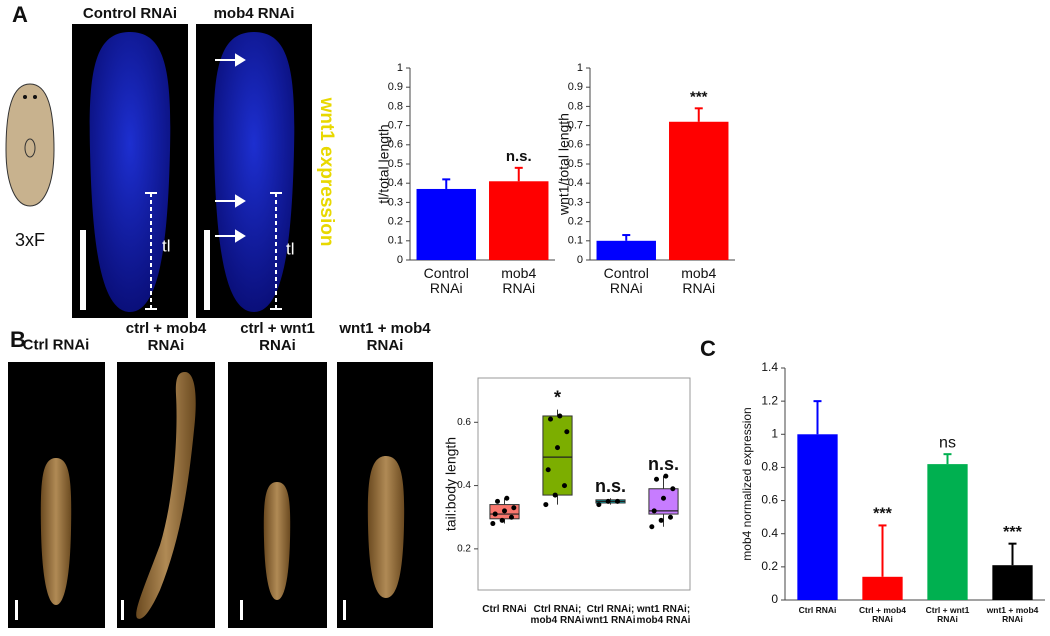  Describe the element at coordinates (557, 615) in the screenshot. I see `x-tick-label: Ctrl RNAi; mob4 RNAi` at that location.